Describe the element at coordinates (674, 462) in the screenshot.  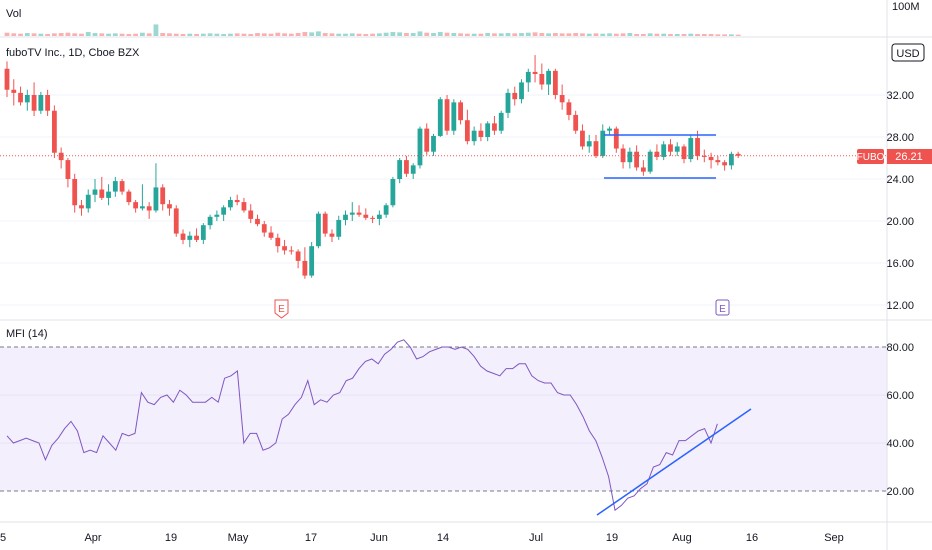
I see `mfi-trend-line` at that location.